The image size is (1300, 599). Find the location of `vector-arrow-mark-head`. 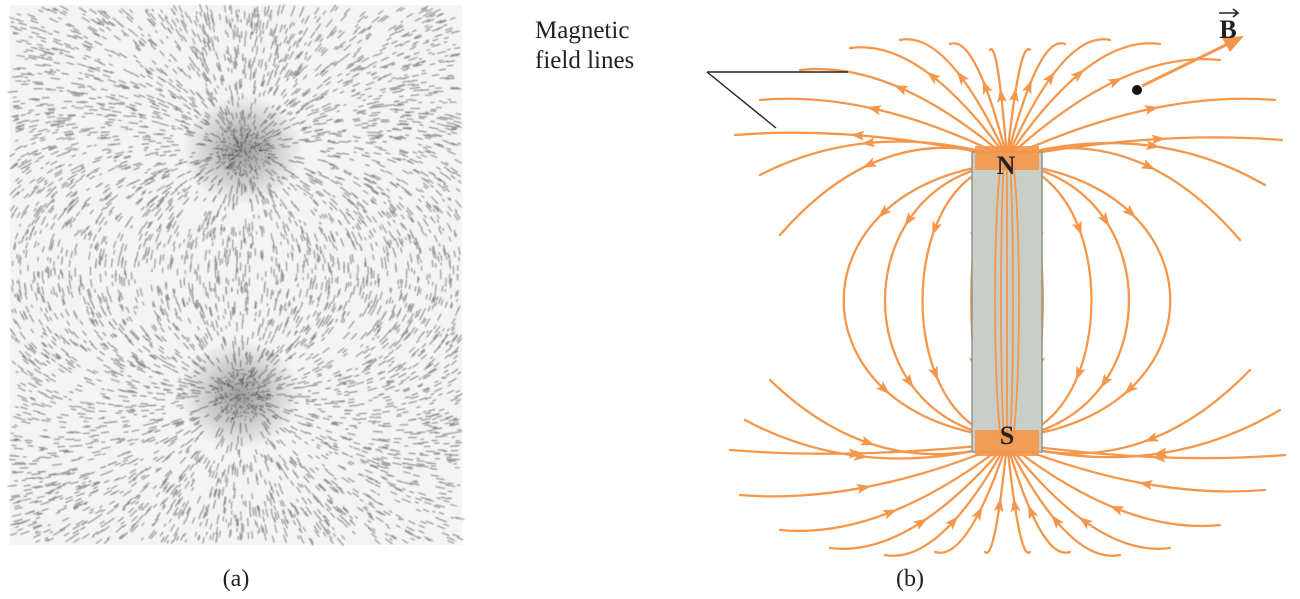

vector-arrow-mark-head is located at coordinates (1236, 13).